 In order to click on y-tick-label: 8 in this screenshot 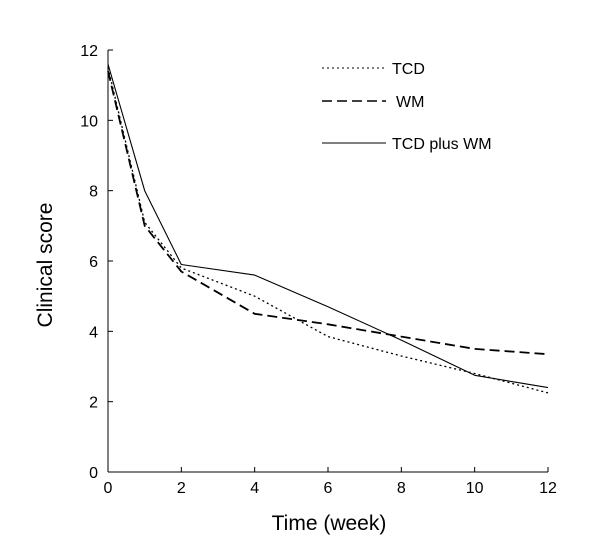, I will do `click(93, 192)`.